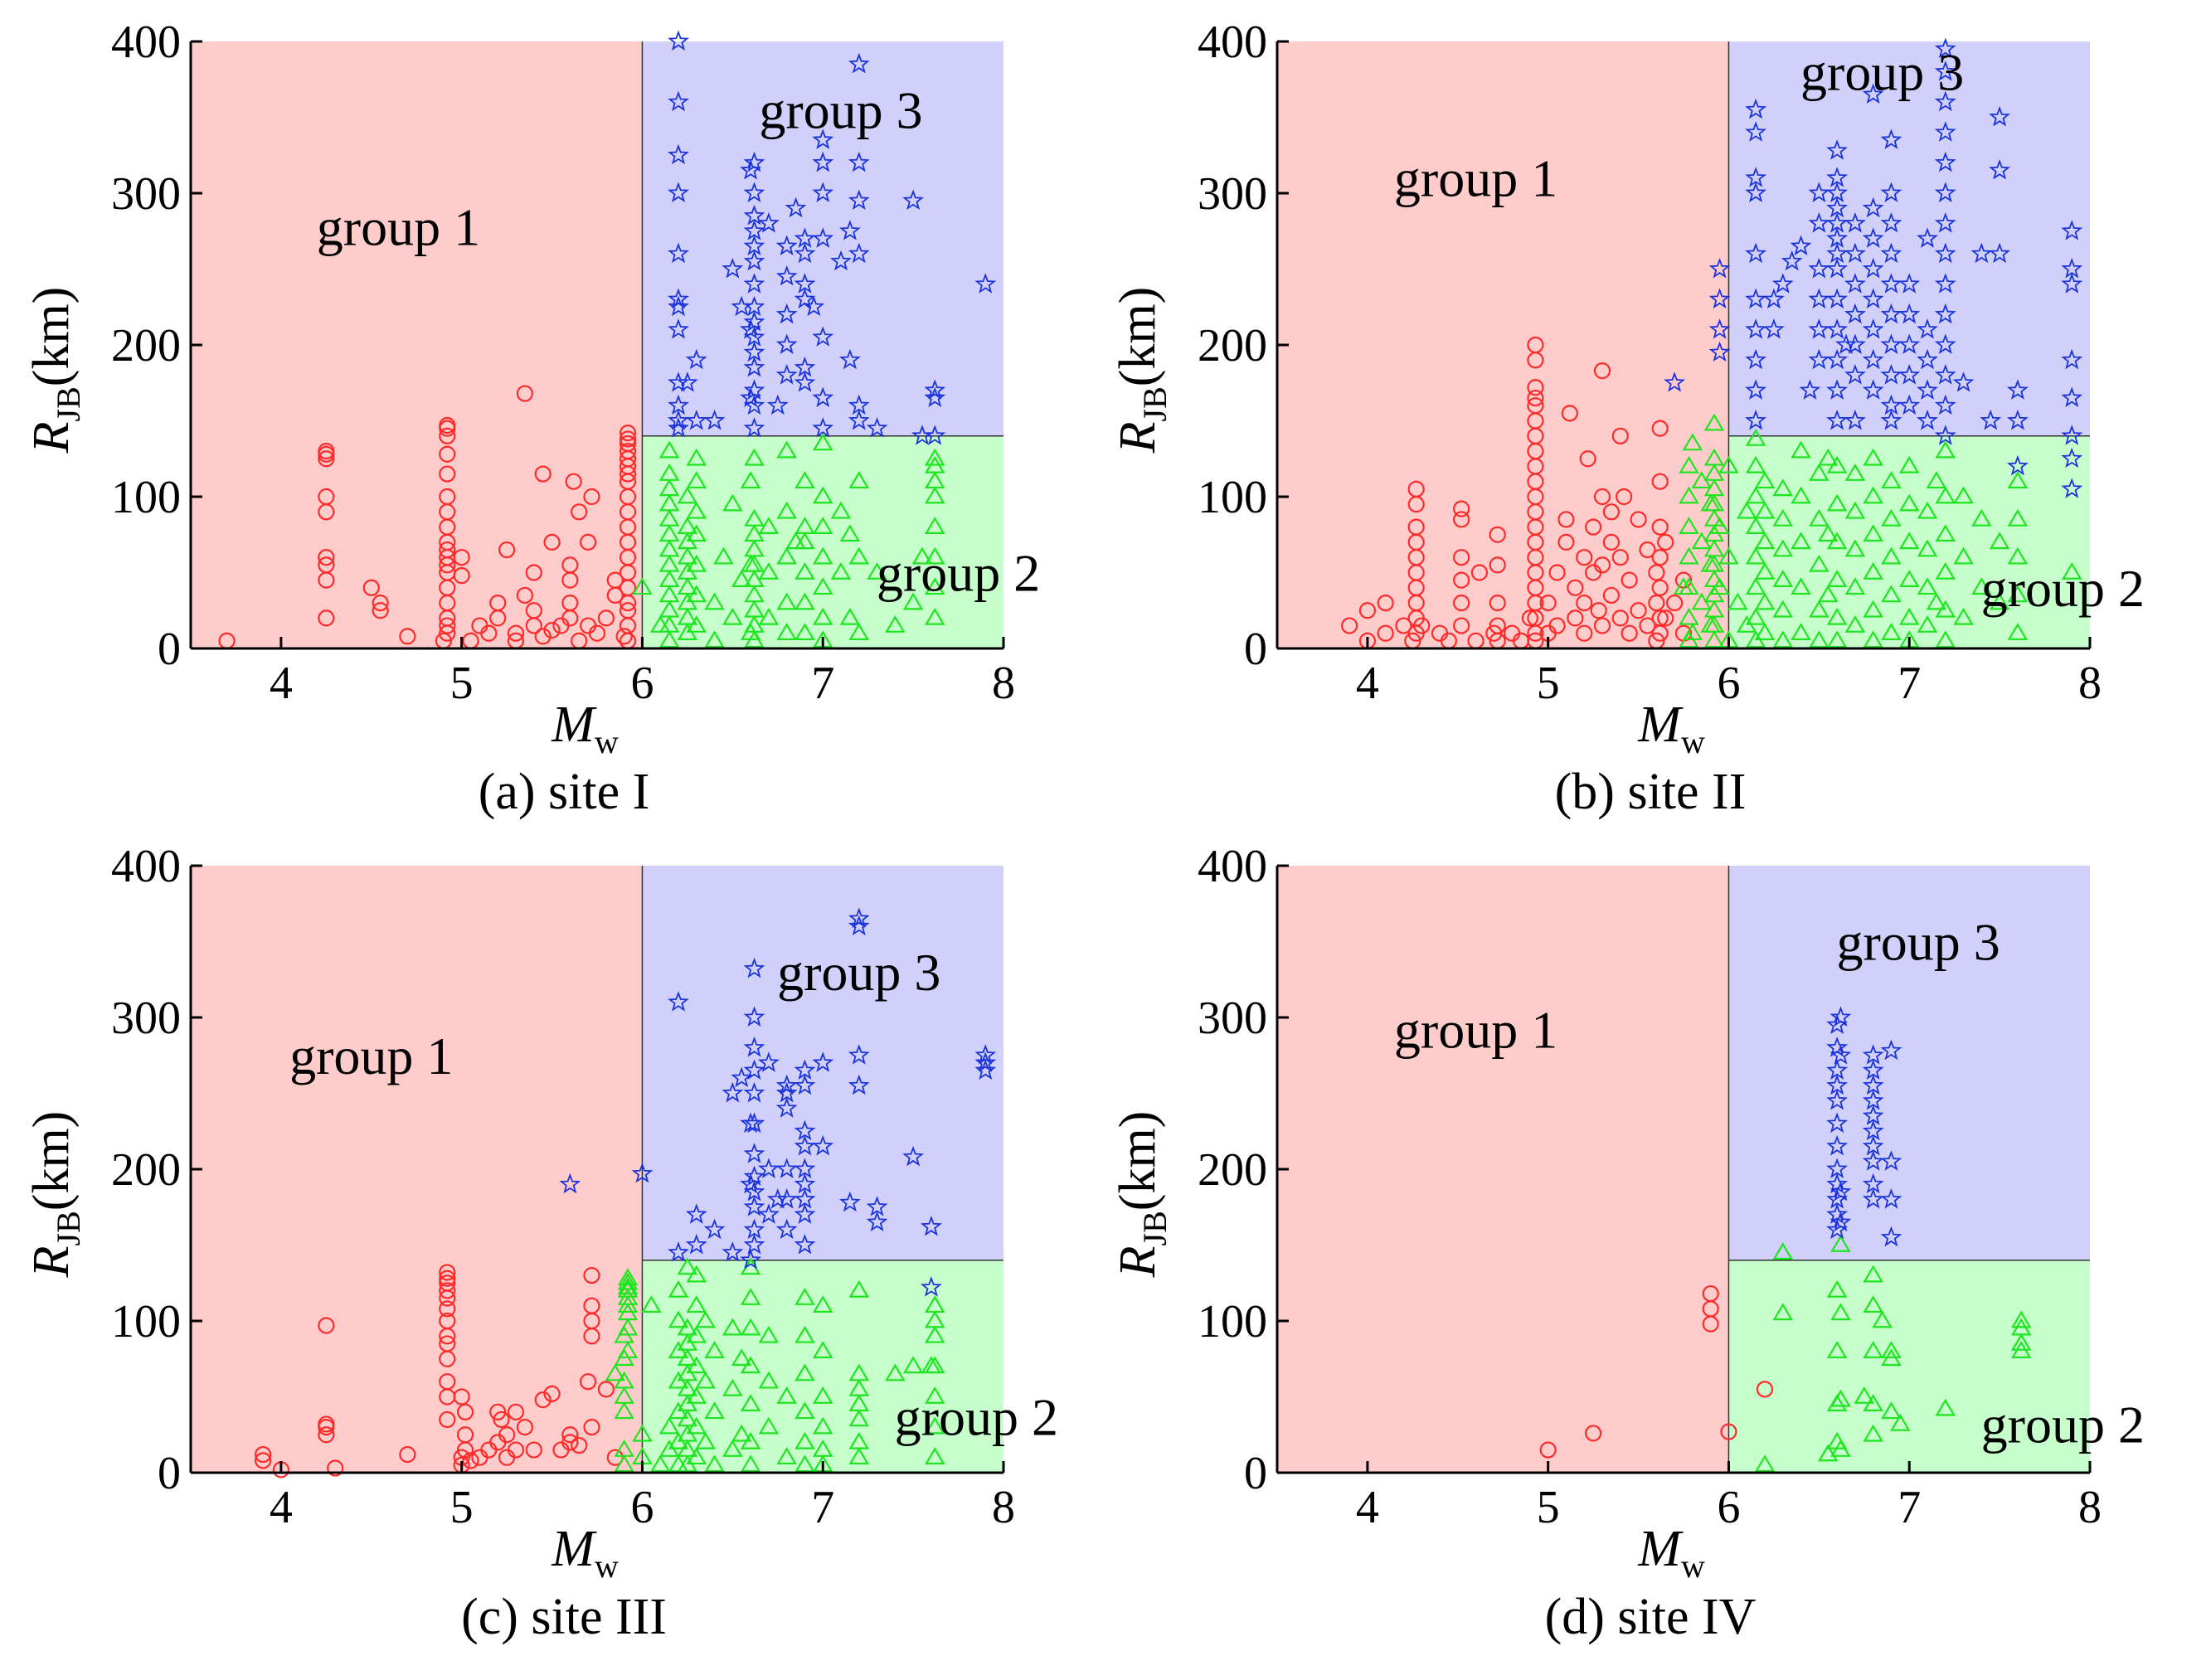 The height and width of the screenshot is (1680, 2211). I want to click on y-tick-label: 300, so click(1232, 194).